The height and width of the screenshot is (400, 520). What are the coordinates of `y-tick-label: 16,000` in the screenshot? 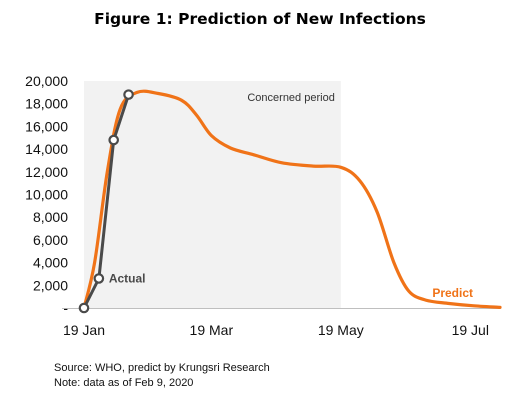 It's located at (46, 126).